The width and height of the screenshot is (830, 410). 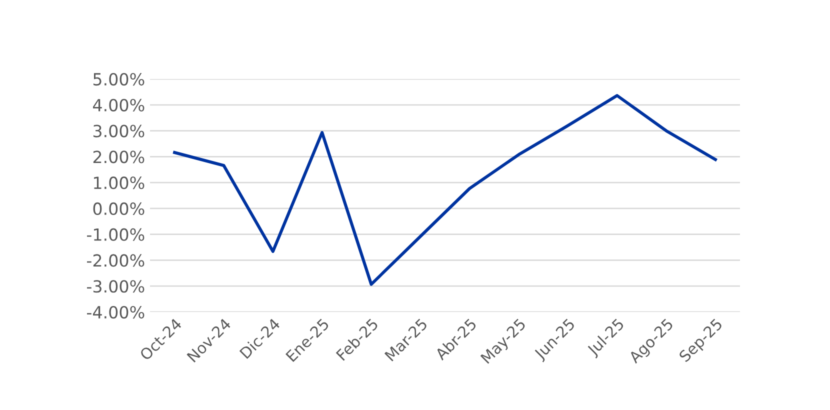 What do you see at coordinates (115, 312) in the screenshot?
I see `y-tick-label: -4.00%` at bounding box center [115, 312].